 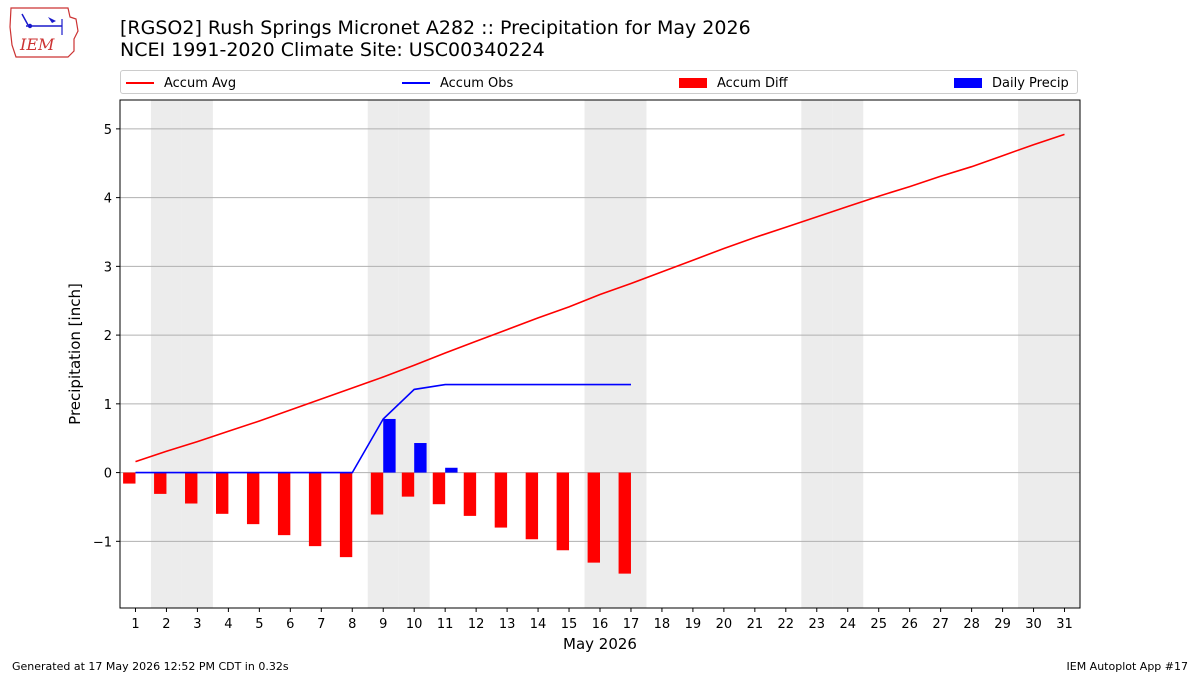 I want to click on x-tick-label: 12, so click(x=476, y=624).